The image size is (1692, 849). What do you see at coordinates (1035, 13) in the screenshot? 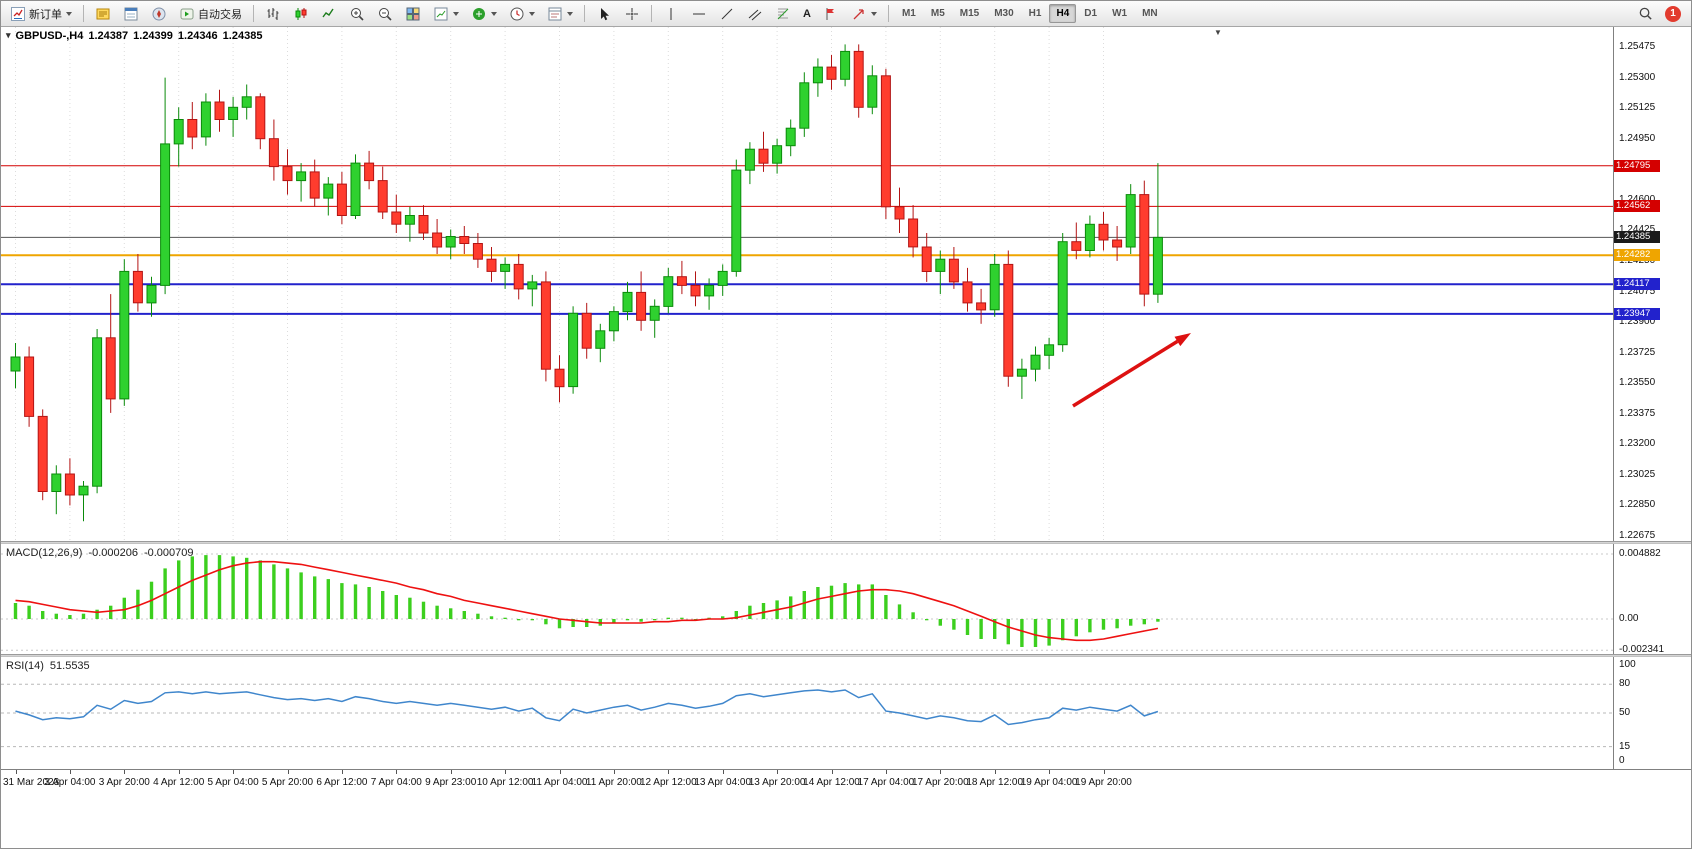
I see `timeframe-button-h1: H1` at bounding box center [1035, 13].